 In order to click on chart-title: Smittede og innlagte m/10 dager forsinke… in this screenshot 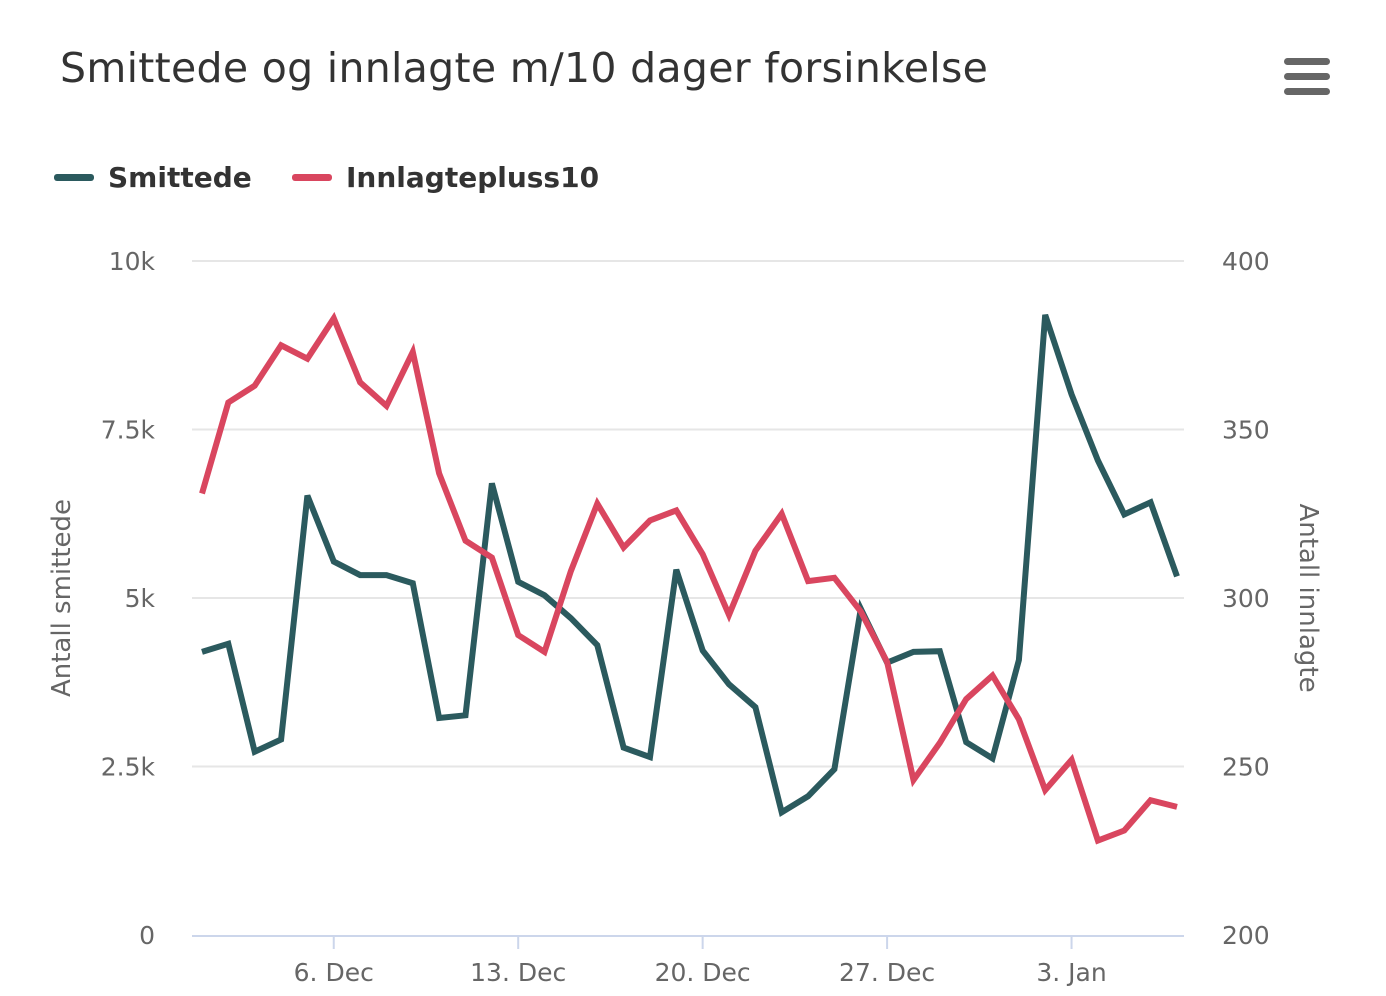, I will do `click(524, 68)`.